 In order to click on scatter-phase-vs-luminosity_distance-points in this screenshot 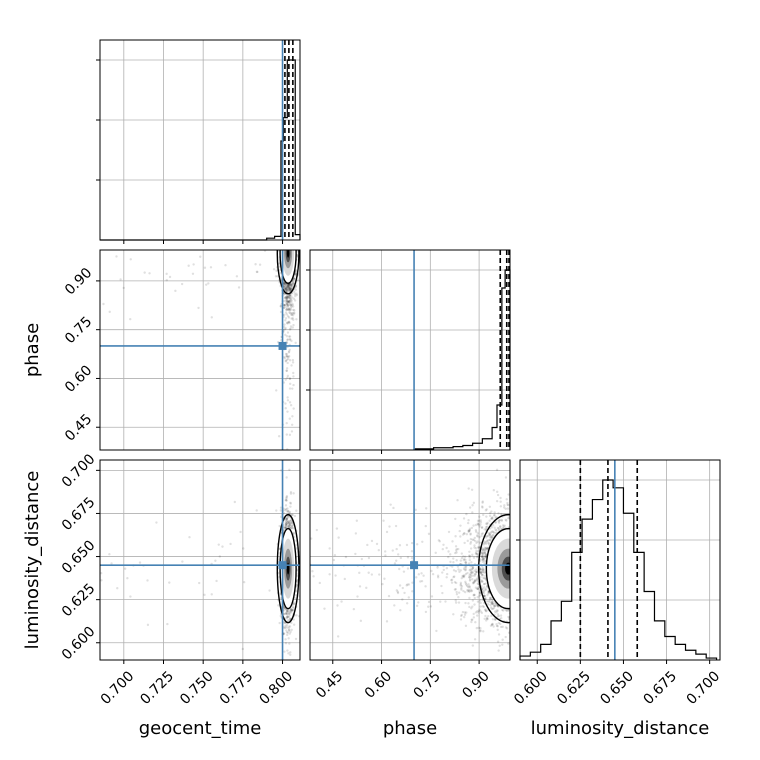, I will do `click(410, 560)`.